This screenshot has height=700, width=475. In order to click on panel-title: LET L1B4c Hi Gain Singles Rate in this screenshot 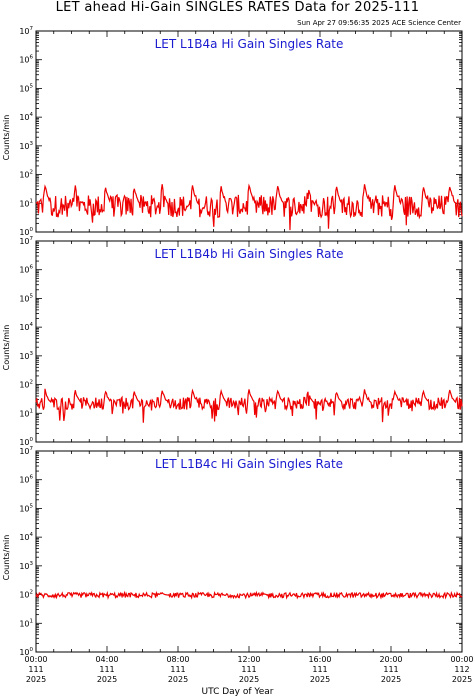, I will do `click(249, 464)`.